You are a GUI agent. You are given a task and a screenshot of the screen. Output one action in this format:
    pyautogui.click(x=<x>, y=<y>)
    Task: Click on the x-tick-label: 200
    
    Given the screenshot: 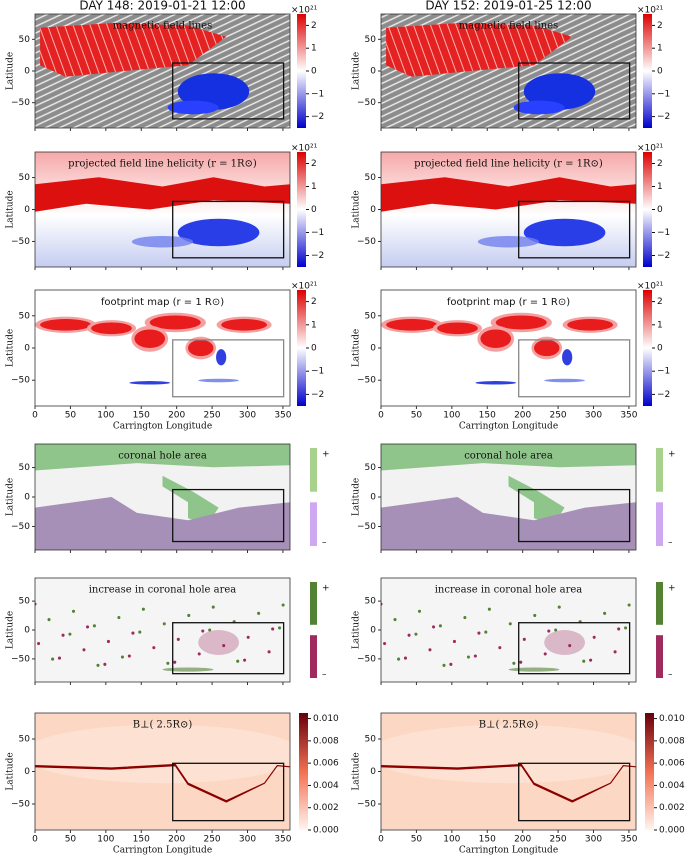 What is the action you would take?
    pyautogui.click(x=522, y=840)
    